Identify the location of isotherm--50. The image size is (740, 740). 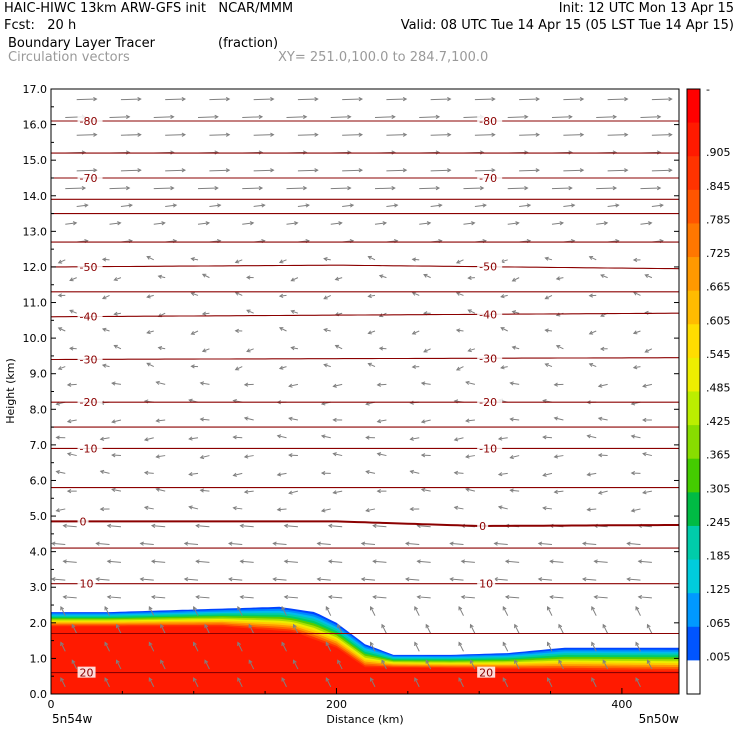
(365, 267).